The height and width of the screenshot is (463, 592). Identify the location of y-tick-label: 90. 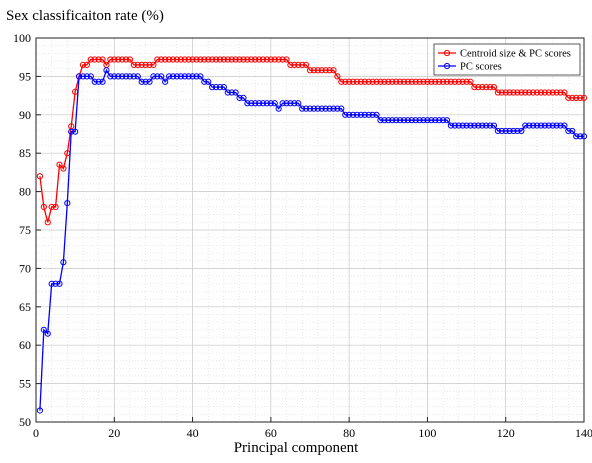
(25, 115).